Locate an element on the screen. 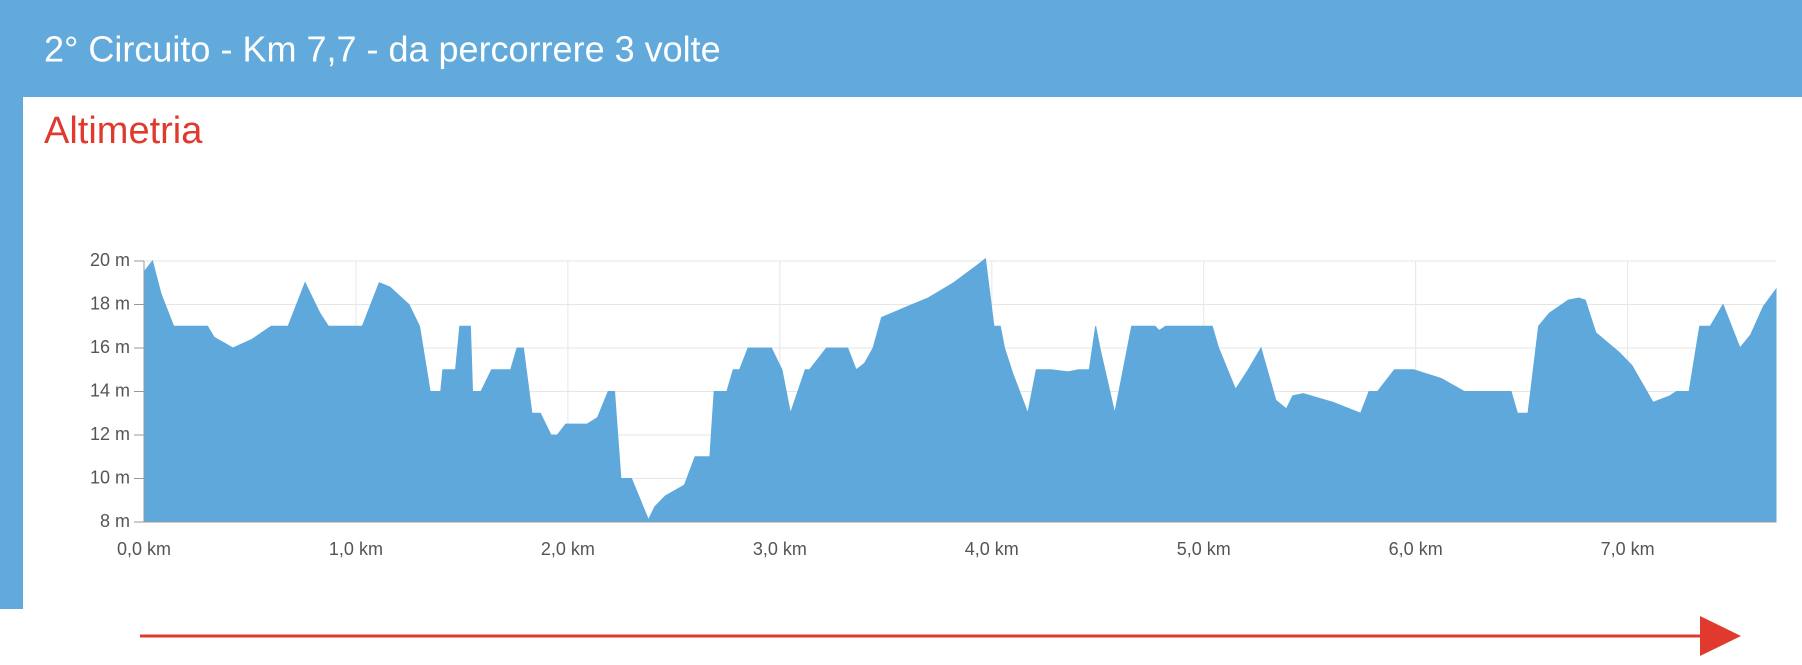 This screenshot has width=1802, height=665. y-tick-label: 12 m is located at coordinates (110, 434).